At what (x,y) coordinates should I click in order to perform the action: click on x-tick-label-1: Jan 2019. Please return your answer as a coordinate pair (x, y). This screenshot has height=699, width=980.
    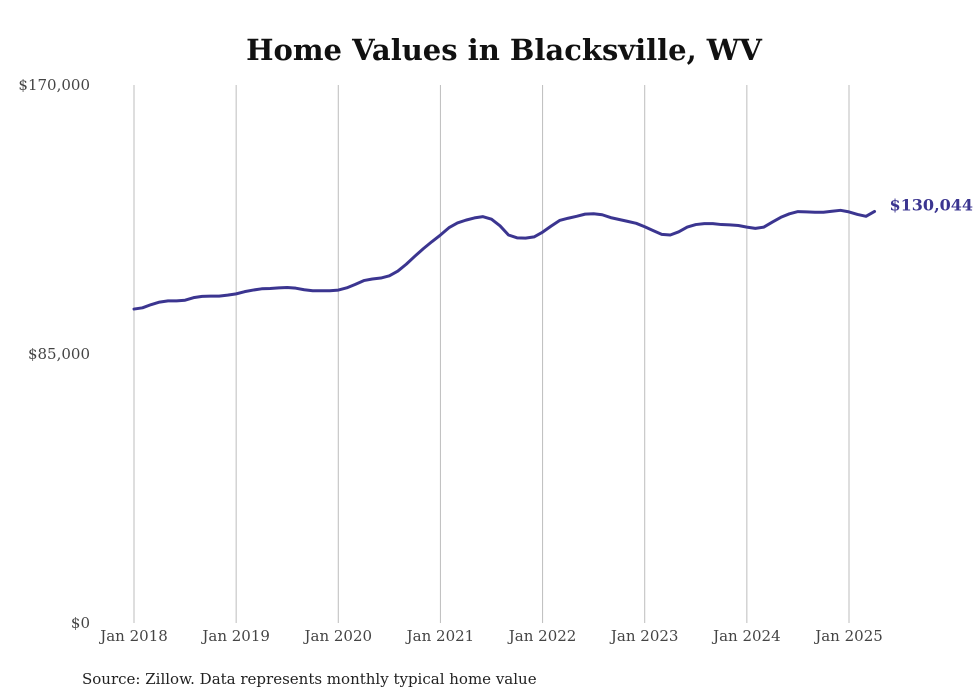
    Looking at the image, I should click on (235, 636).